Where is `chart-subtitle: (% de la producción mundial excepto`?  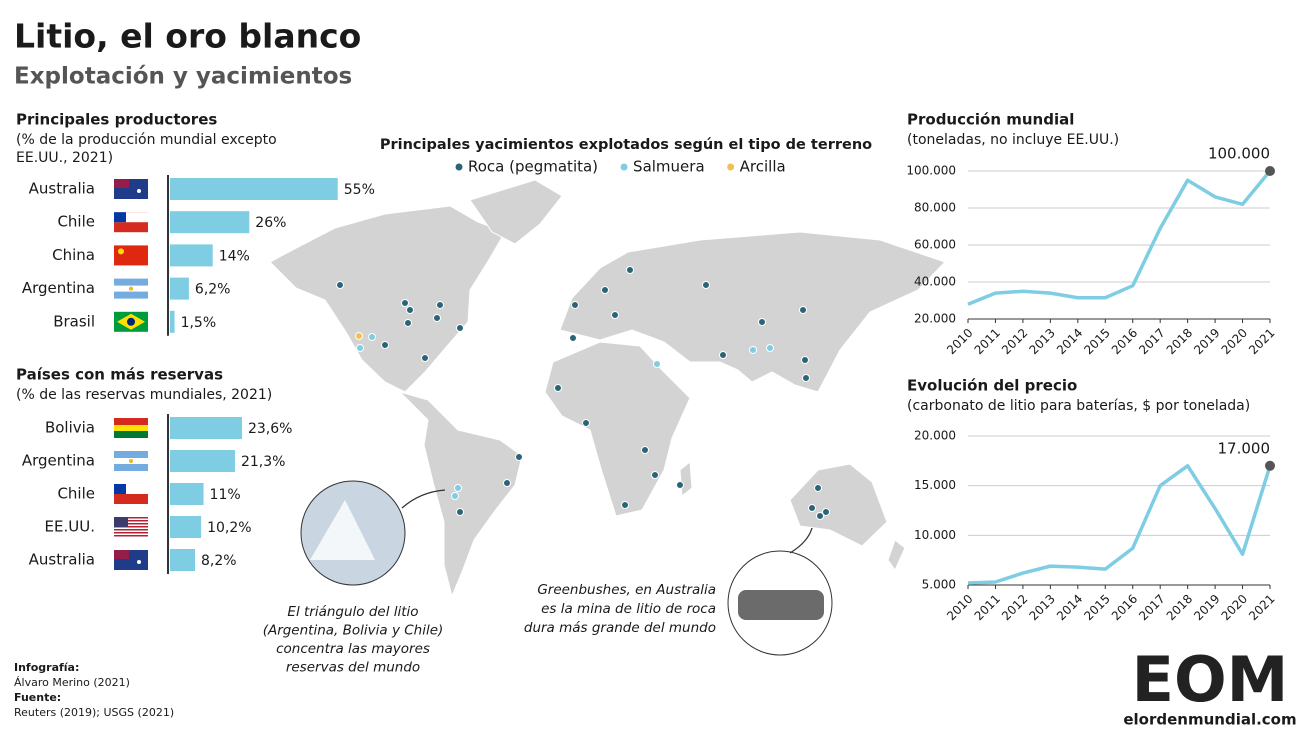
chart-subtitle: (% de la producción mundial excepto is located at coordinates (146, 140).